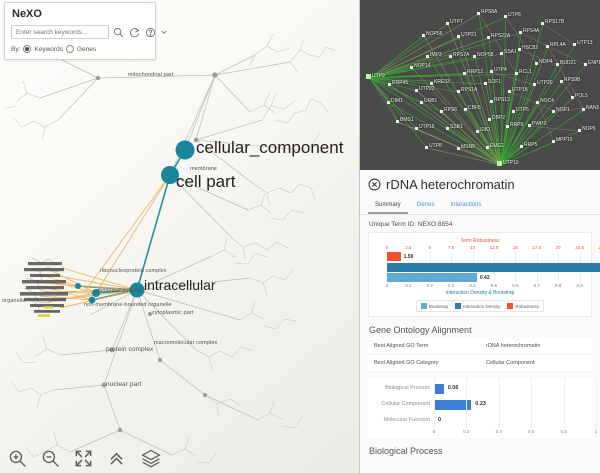 This screenshot has height=473, width=600. Describe the element at coordinates (453, 405) in the screenshot. I see `go-bar` at that location.